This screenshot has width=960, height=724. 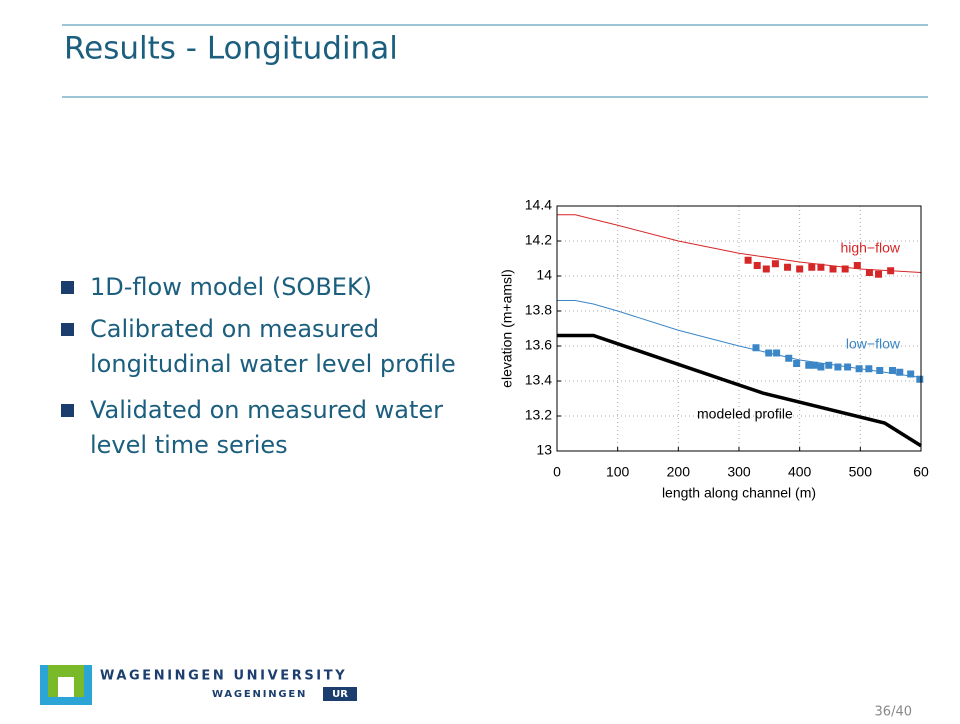 What do you see at coordinates (538, 310) in the screenshot?
I see `y-tick-label: 13.8` at bounding box center [538, 310].